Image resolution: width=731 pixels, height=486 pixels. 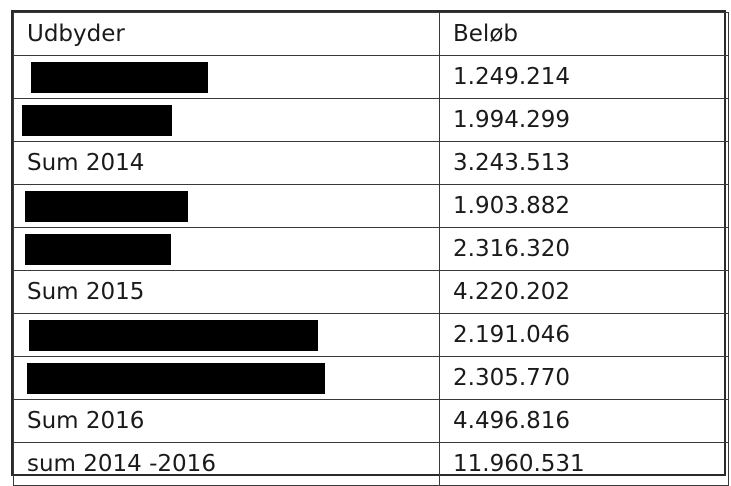 I want to click on provider-cell: Sum 2016, so click(x=226, y=421).